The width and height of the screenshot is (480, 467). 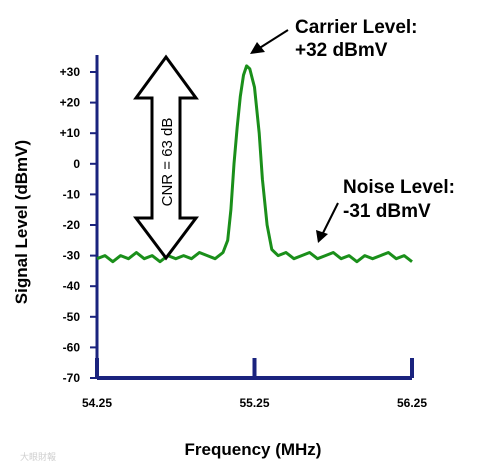 What do you see at coordinates (38, 457) in the screenshot?
I see `watermark: 大眼財報` at bounding box center [38, 457].